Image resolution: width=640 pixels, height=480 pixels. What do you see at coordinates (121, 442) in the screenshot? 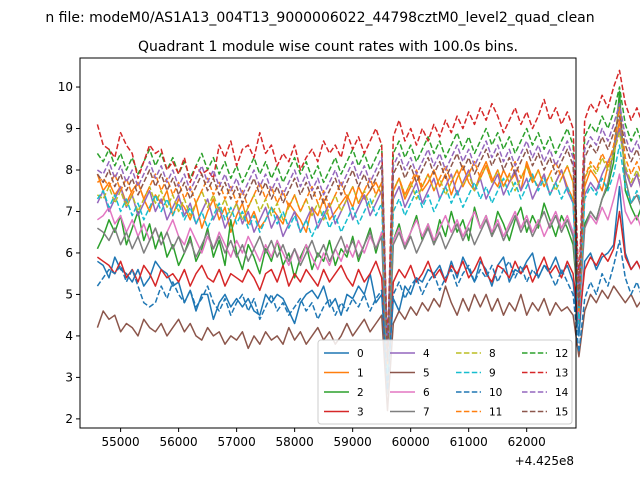
I see `x-tick-label: 55000` at bounding box center [121, 442].